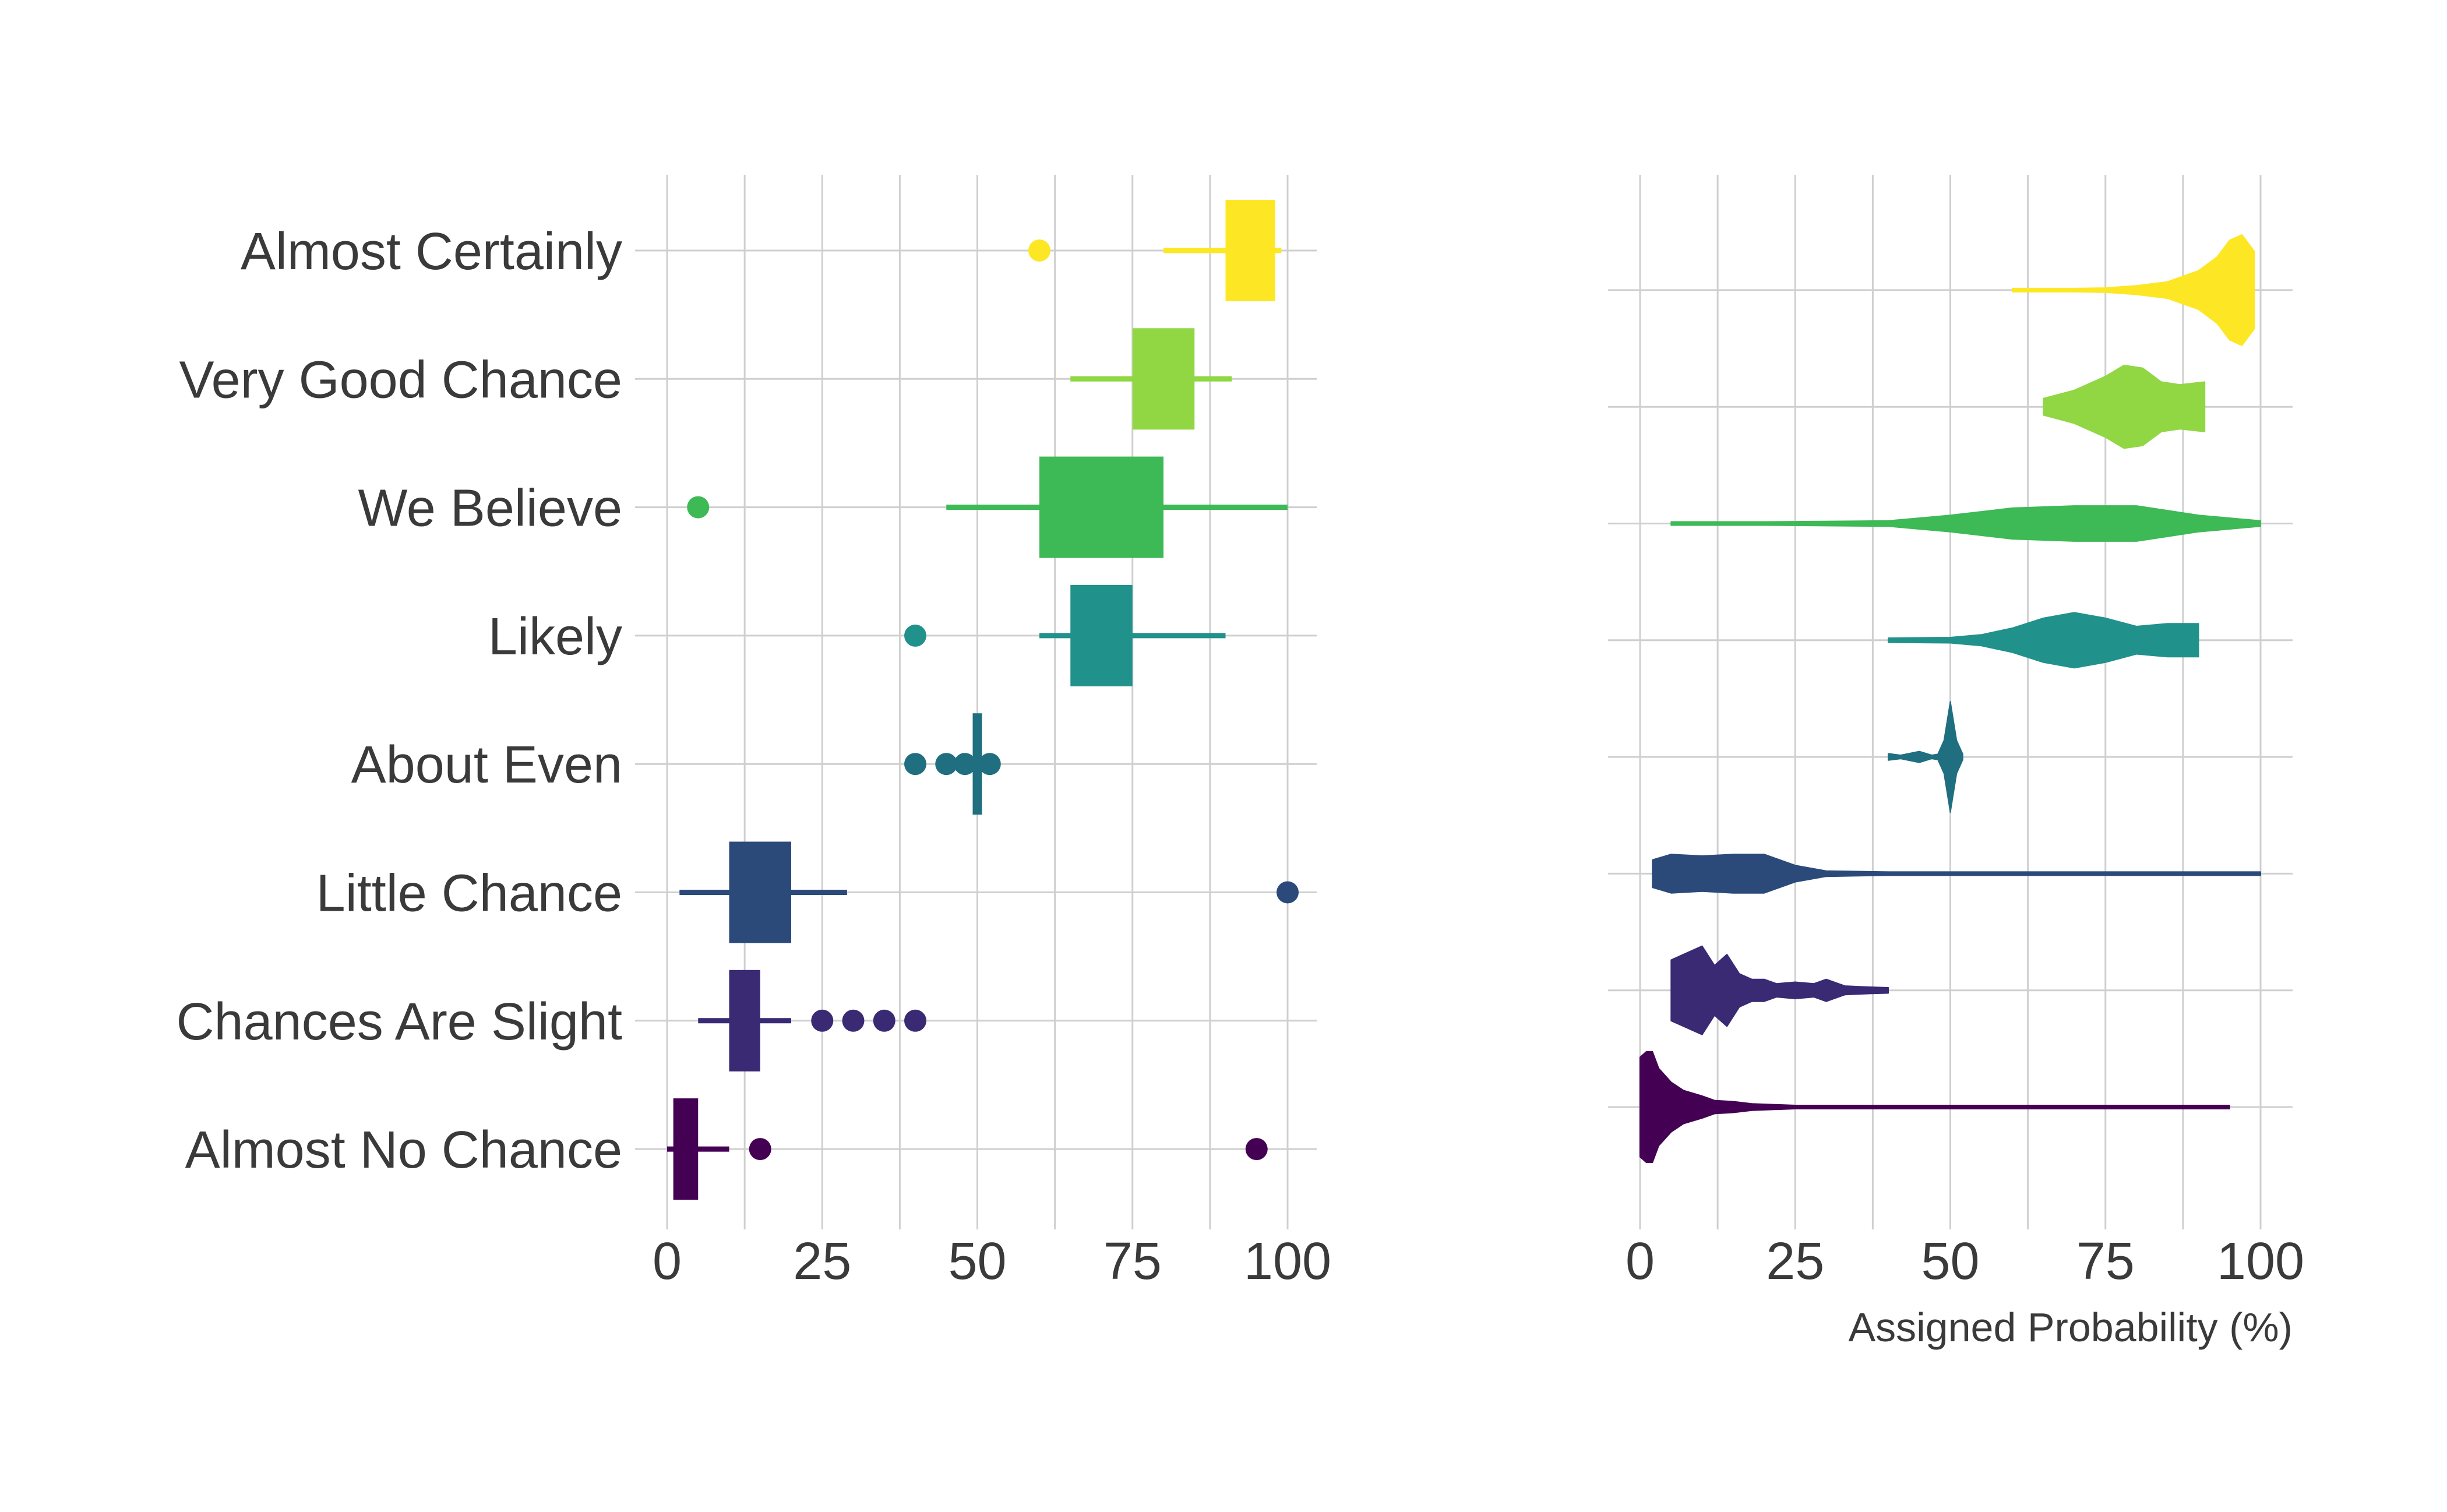  Describe the element at coordinates (431, 252) in the screenshot. I see `category-label-almost-certainly: Almost Certainly` at that location.